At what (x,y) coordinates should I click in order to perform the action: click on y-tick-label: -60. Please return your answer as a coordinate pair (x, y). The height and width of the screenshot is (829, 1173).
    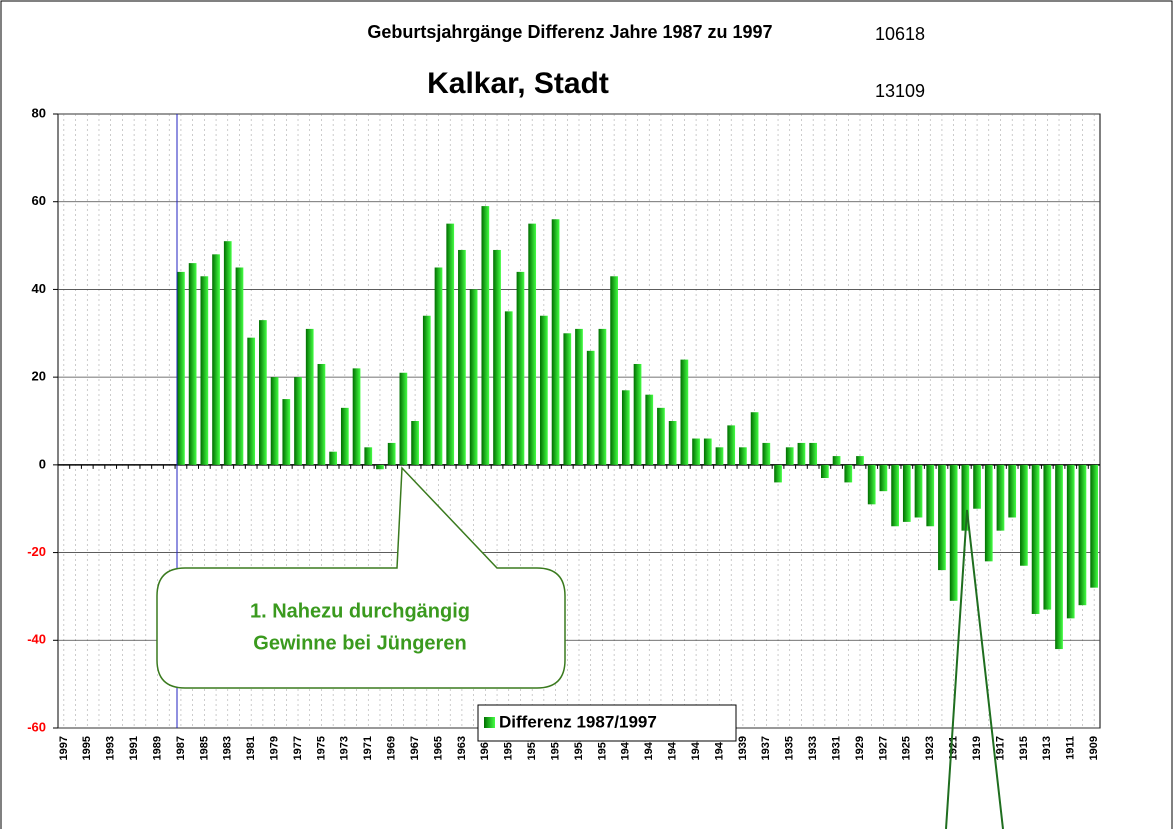
    Looking at the image, I should click on (36, 726).